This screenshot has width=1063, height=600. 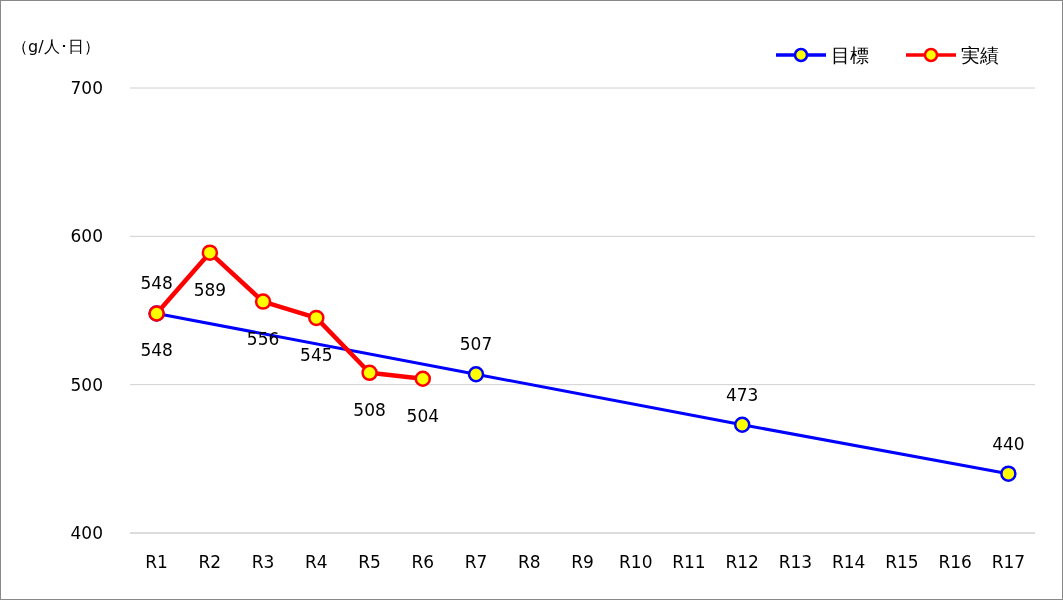 I want to click on x-tick-label: R1, so click(x=156, y=562).